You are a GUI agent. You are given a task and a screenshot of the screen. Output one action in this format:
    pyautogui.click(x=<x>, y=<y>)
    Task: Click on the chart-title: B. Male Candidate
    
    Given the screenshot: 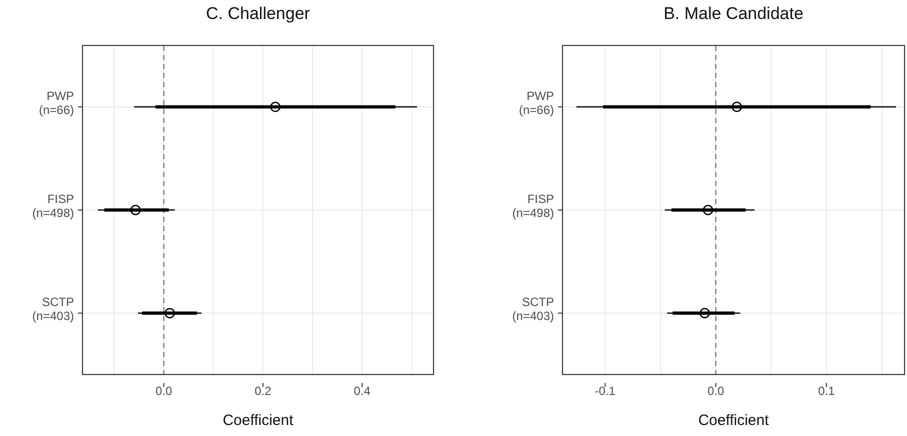 What is the action you would take?
    pyautogui.click(x=733, y=14)
    